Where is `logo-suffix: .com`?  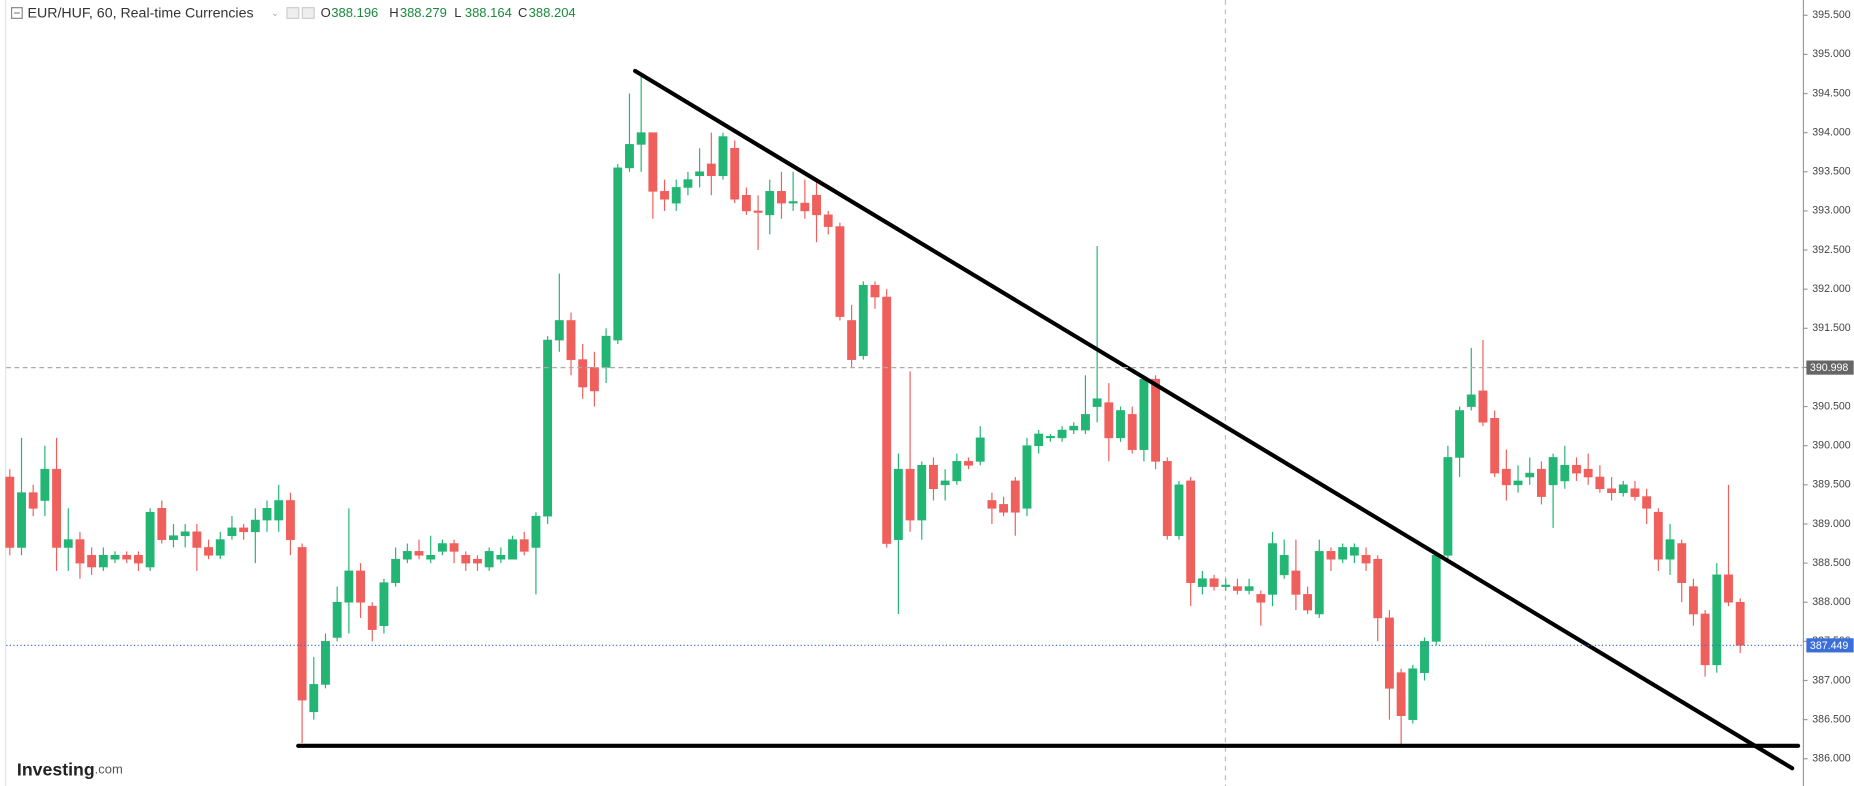 logo-suffix: .com is located at coordinates (109, 769).